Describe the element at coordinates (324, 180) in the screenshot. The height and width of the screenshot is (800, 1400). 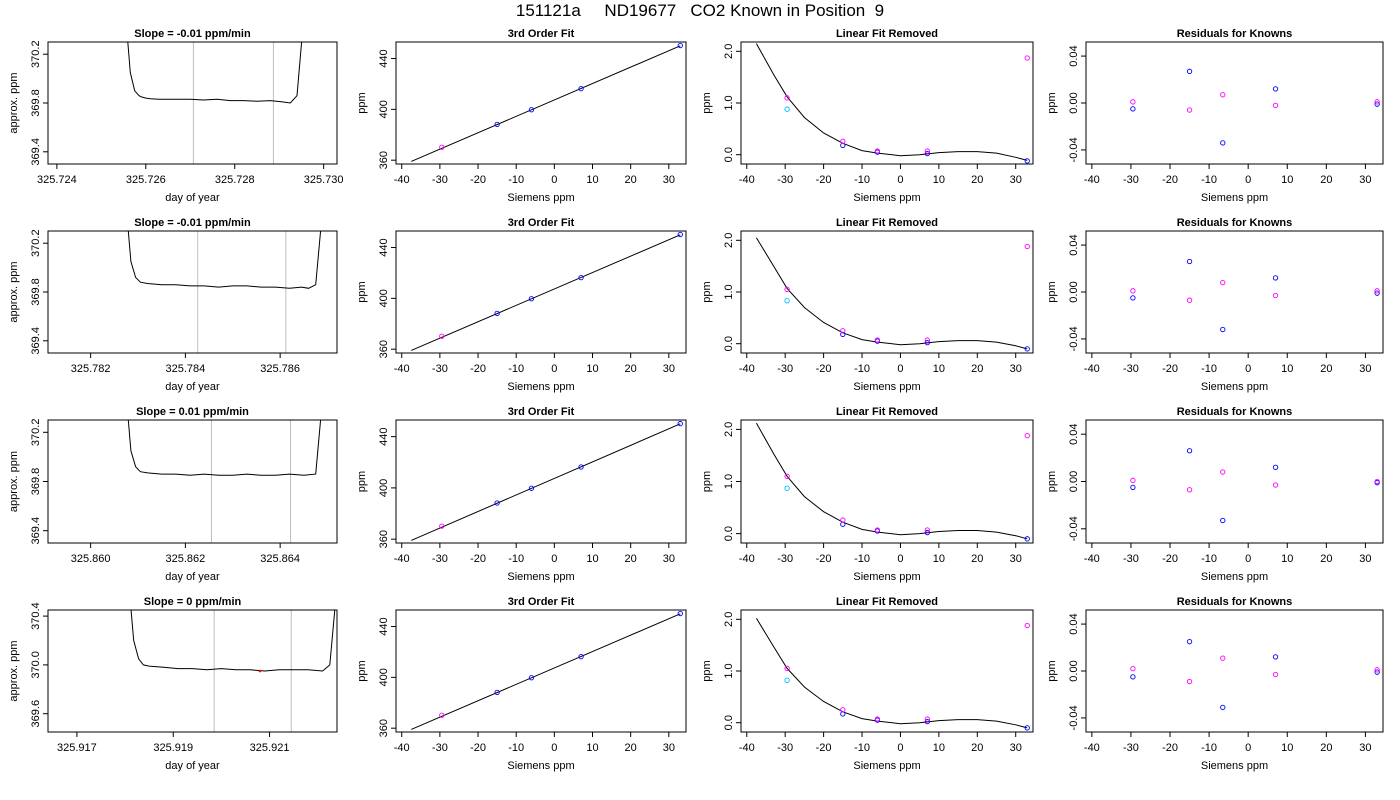
I see `x-tick-label: 325.730` at that location.